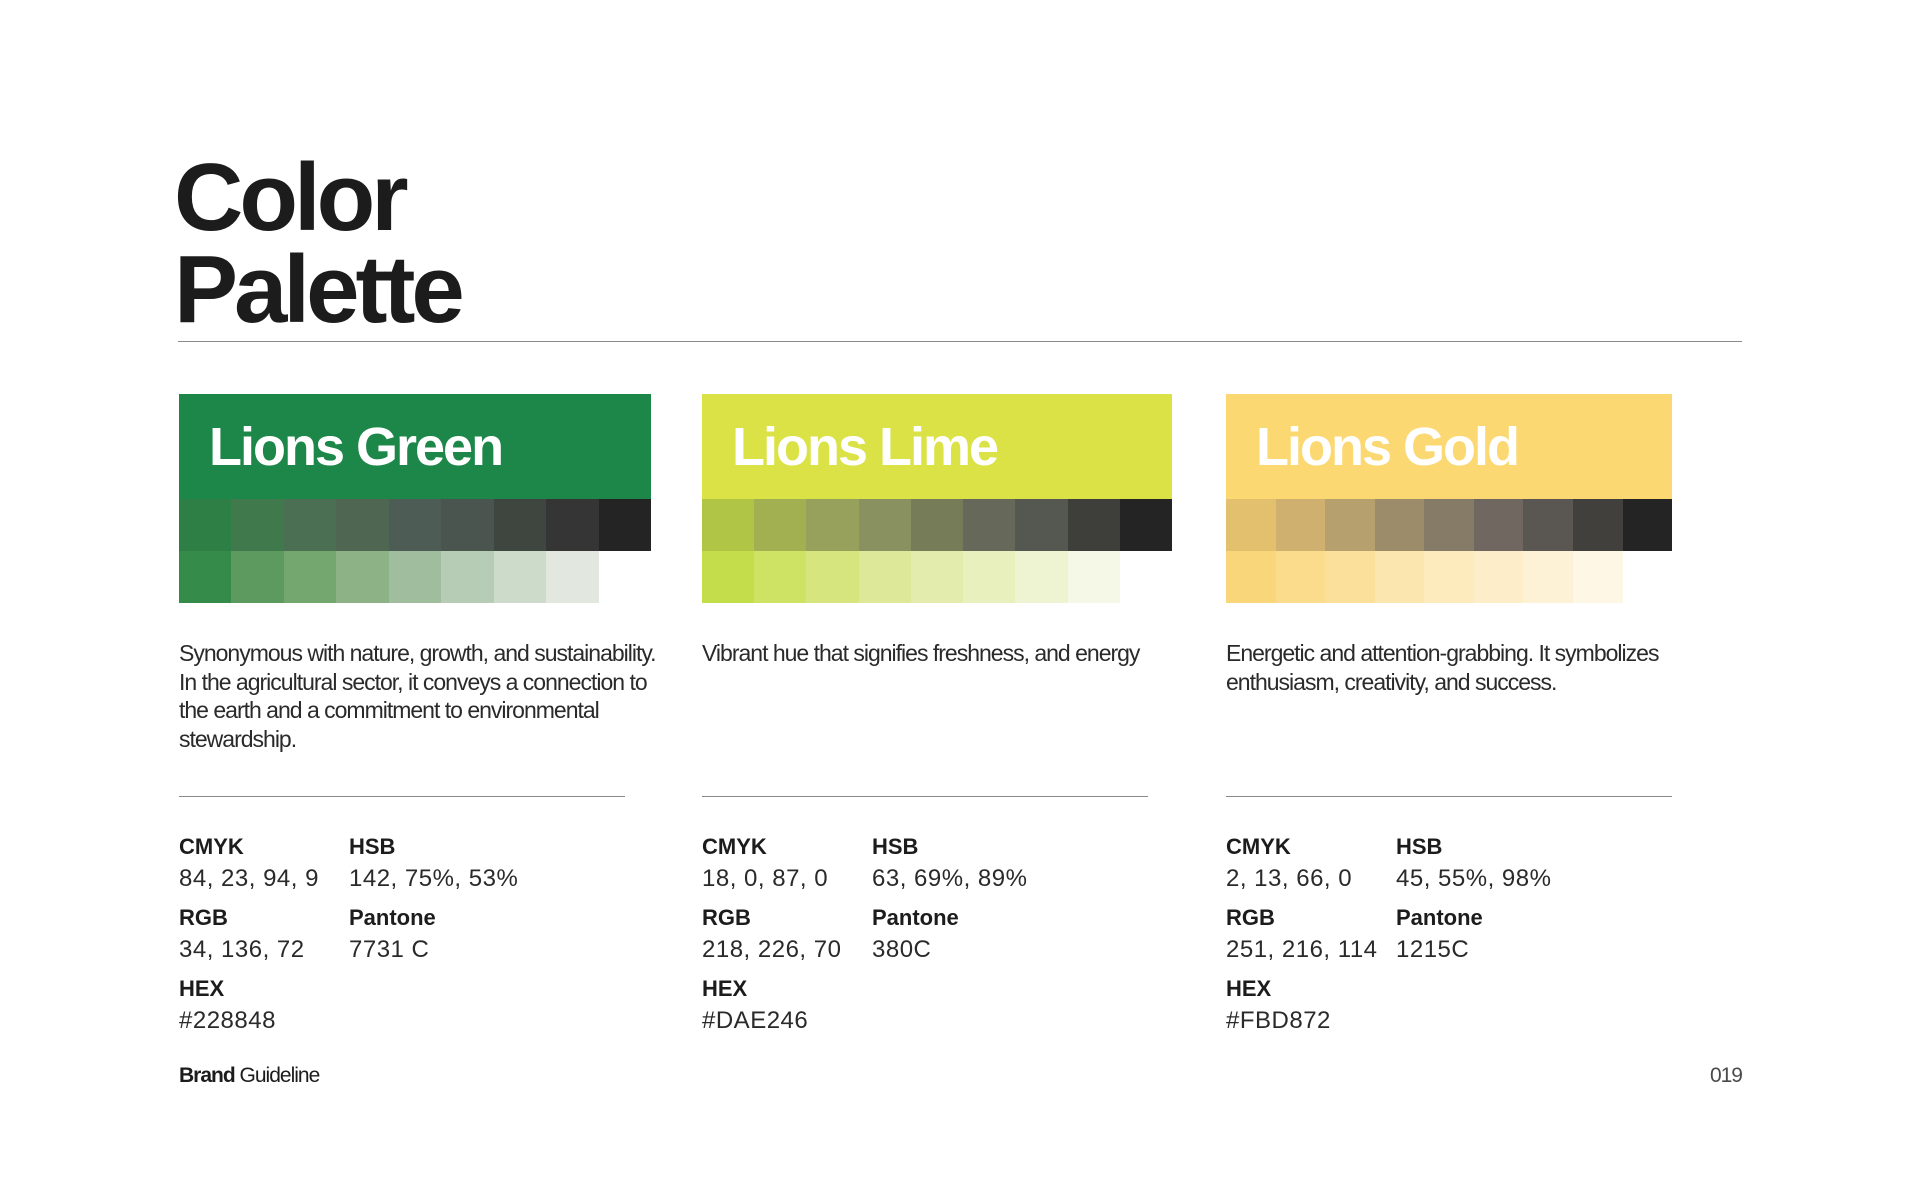 The image size is (1920, 1195). Describe the element at coordinates (1433, 949) in the screenshot. I see `pantone-value: 1215C` at that location.